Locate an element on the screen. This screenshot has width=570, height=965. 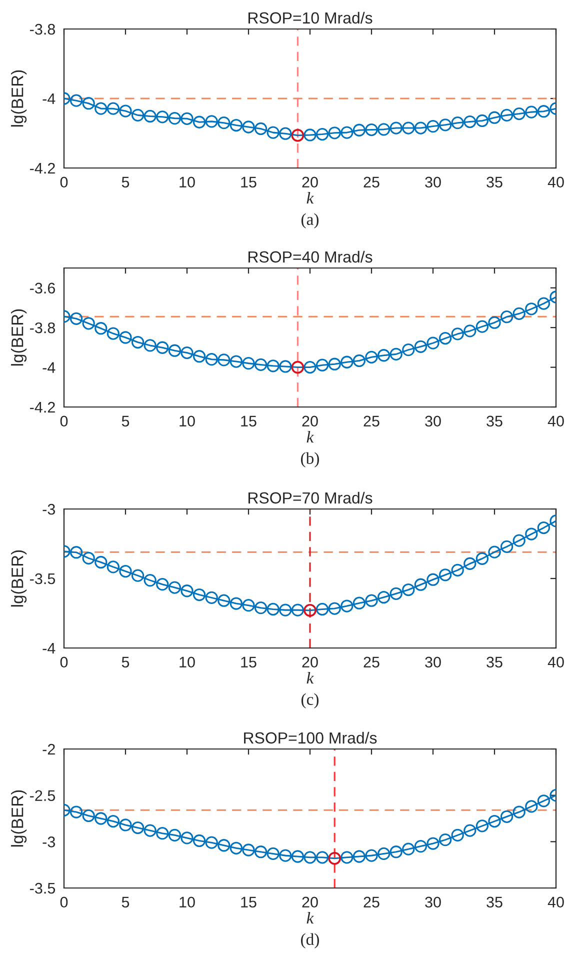
text: (a) is located at coordinates (310, 220).